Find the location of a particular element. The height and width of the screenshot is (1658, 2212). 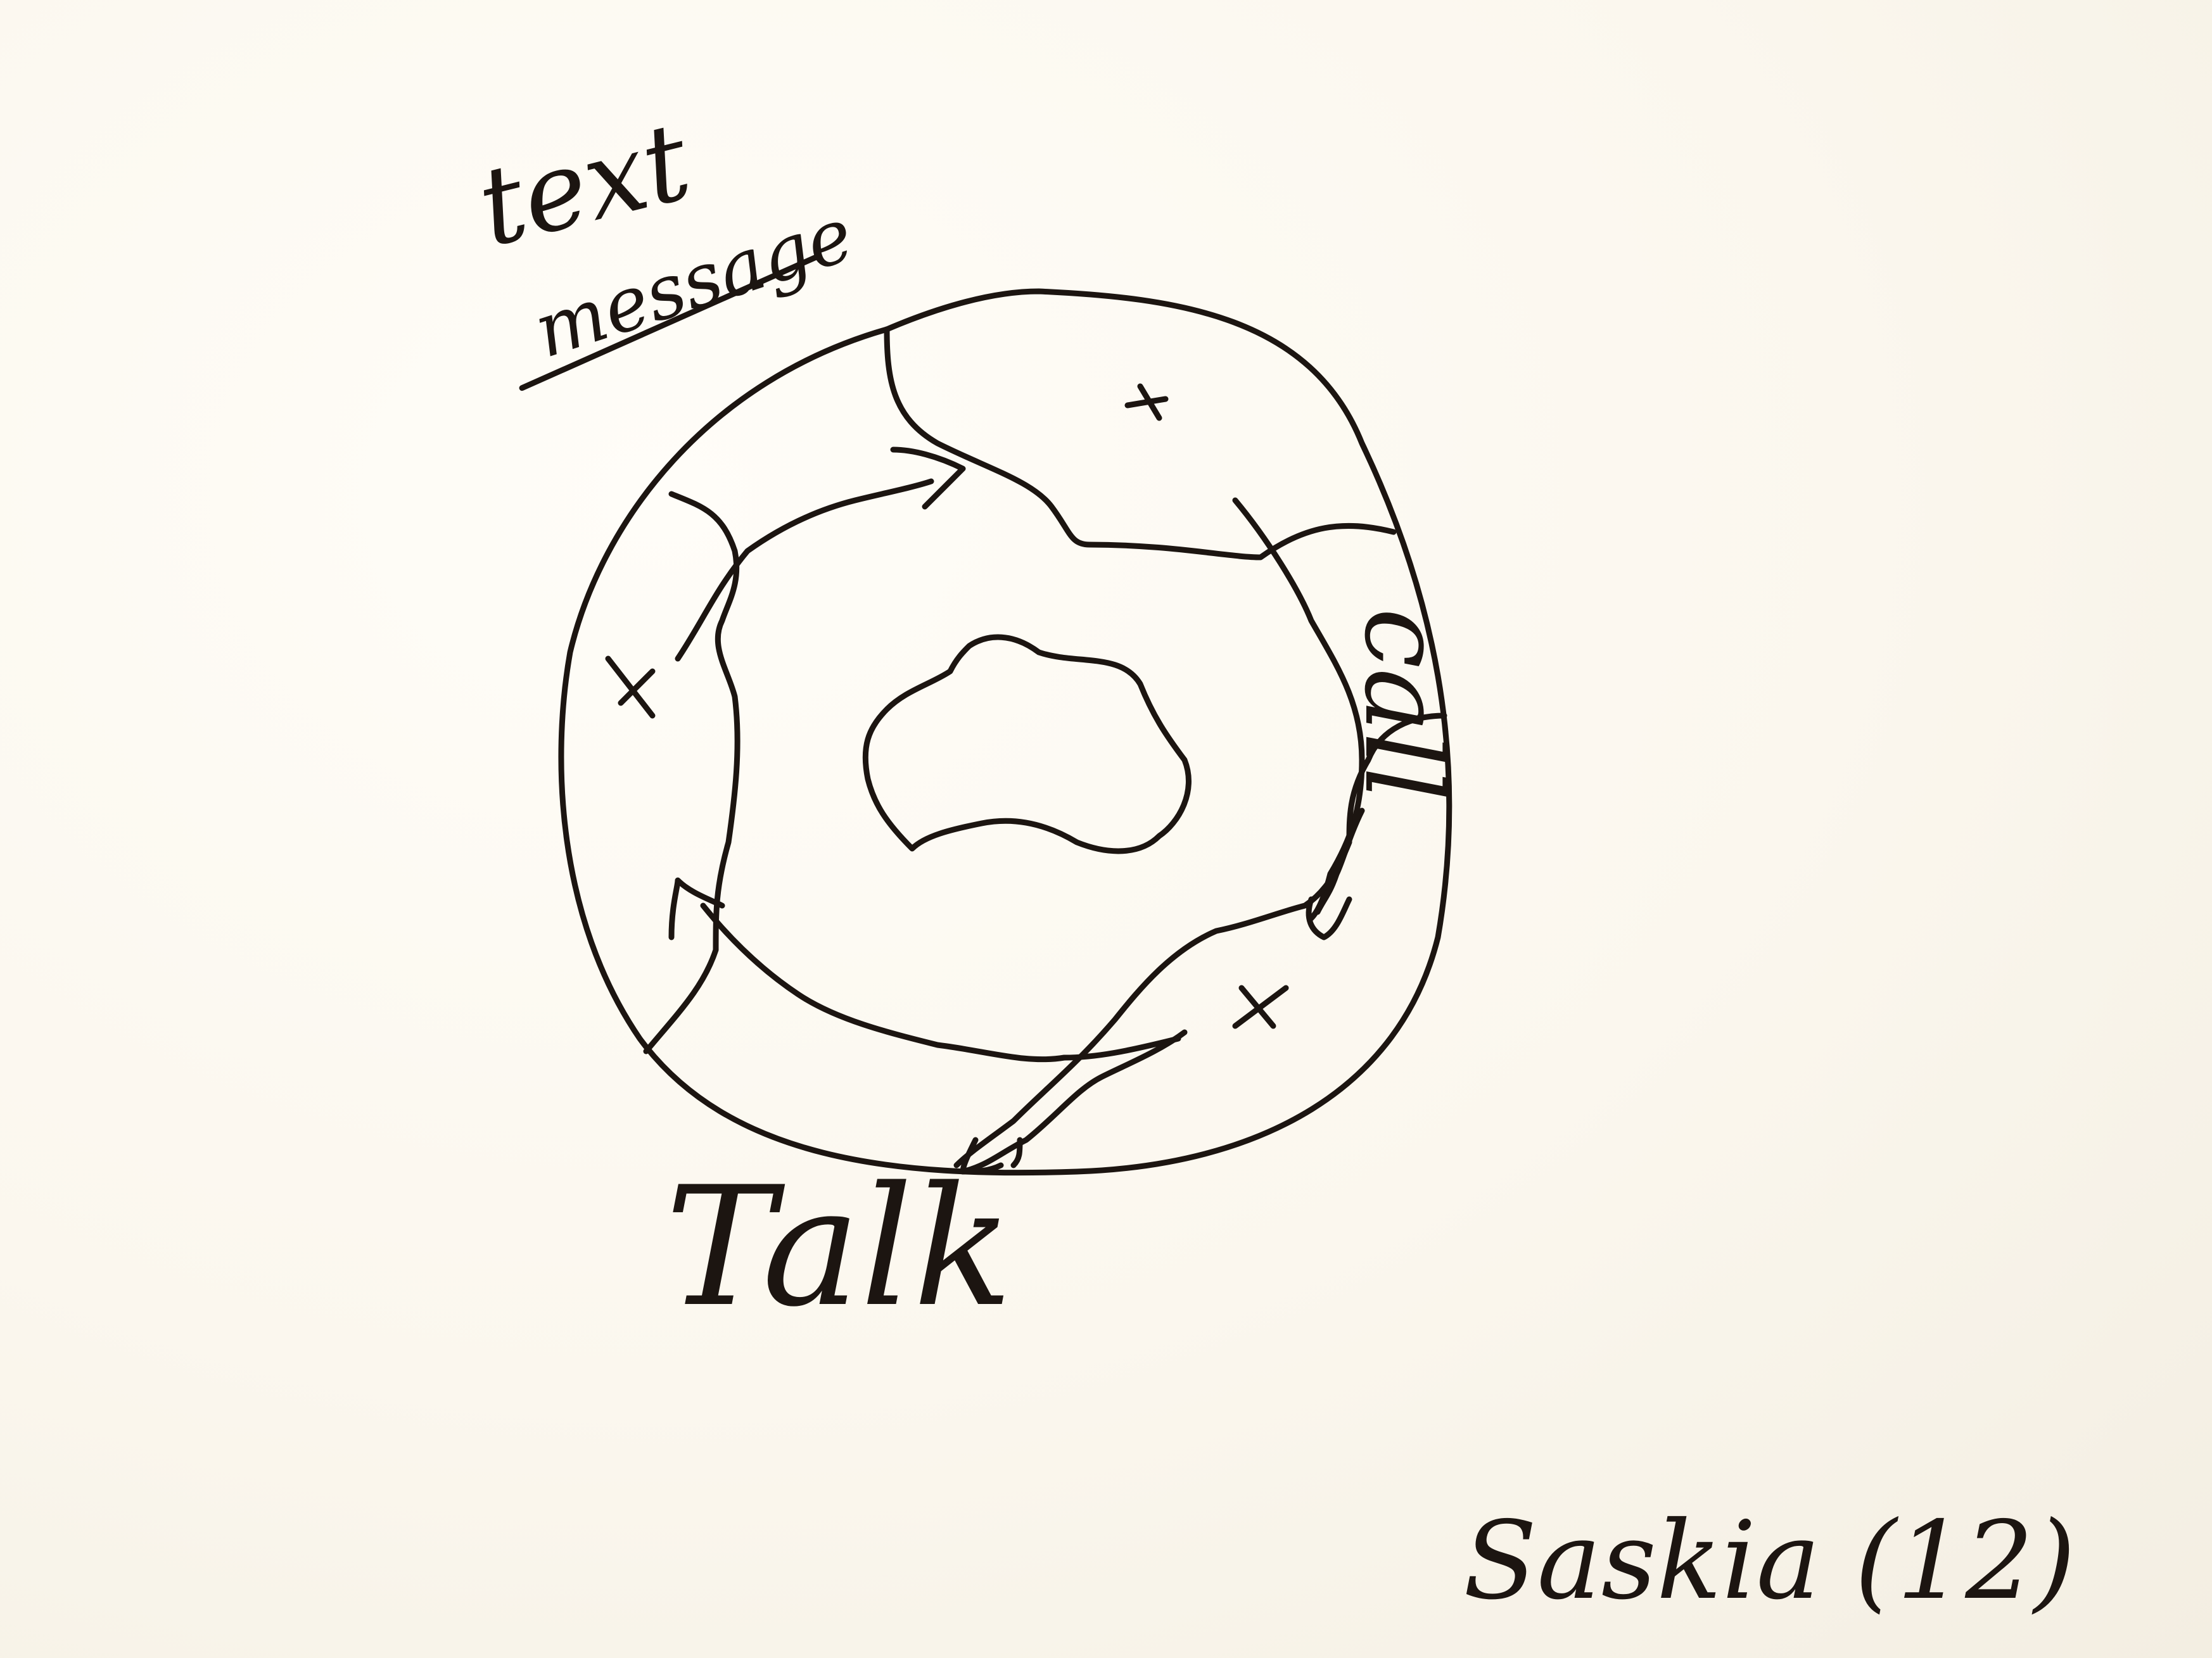

arrow-bottom-head is located at coordinates (696, 909).